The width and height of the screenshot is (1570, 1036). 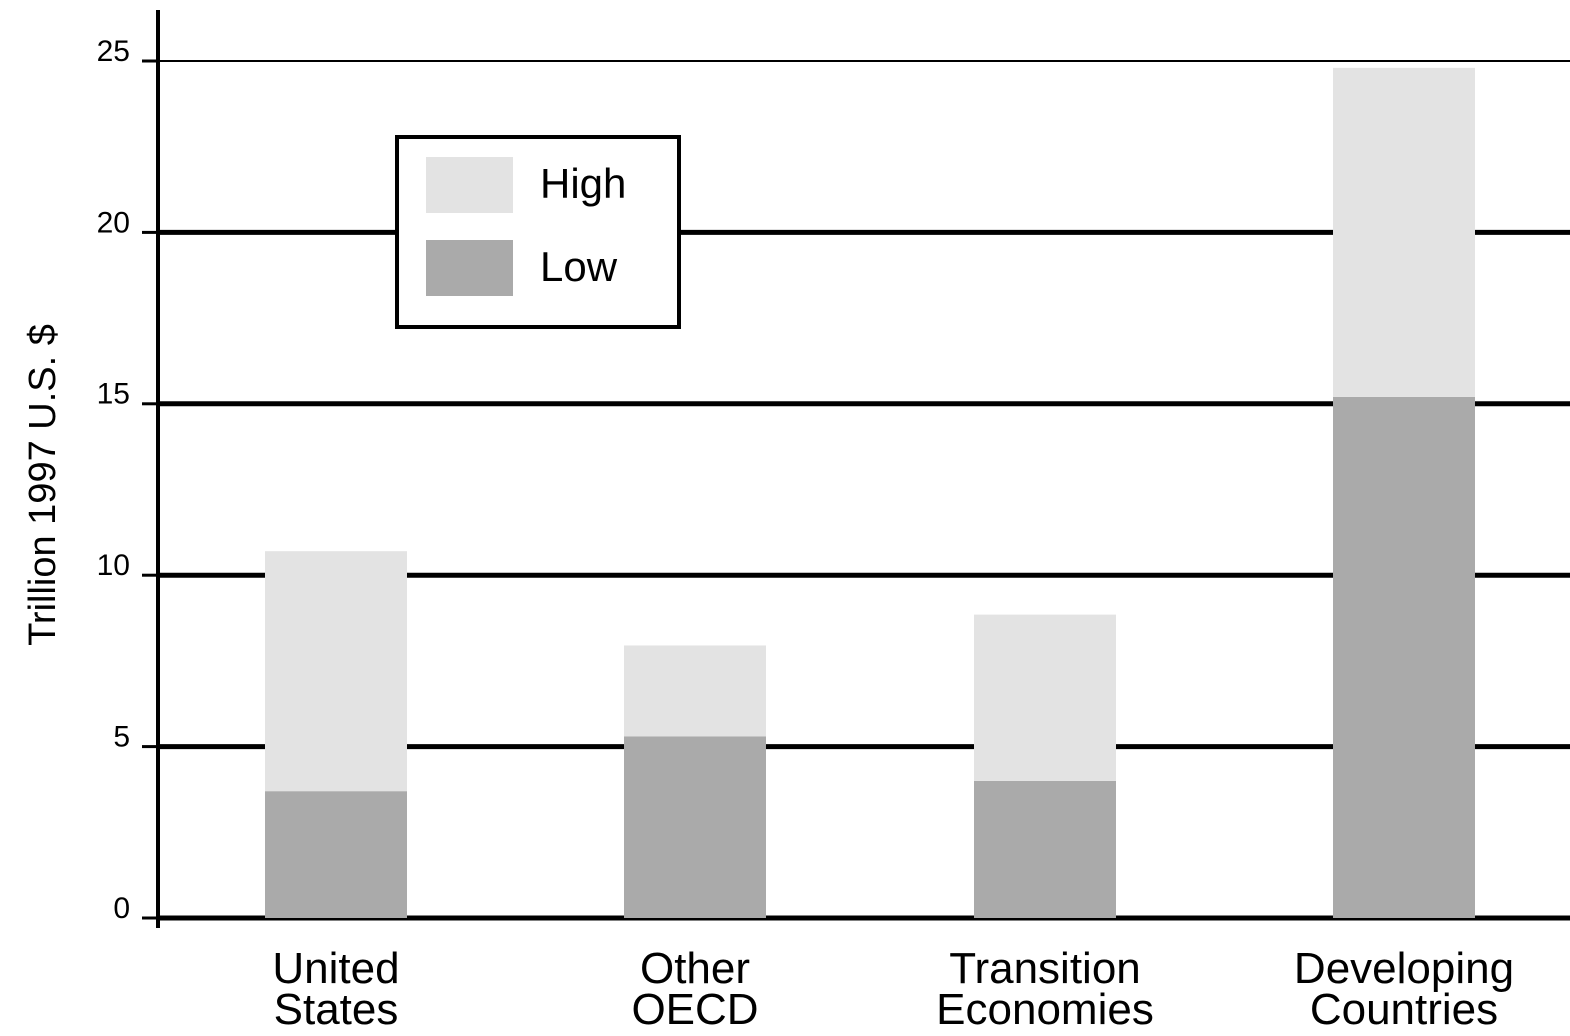 What do you see at coordinates (113, 51) in the screenshot?
I see `y-tick-label: 25` at bounding box center [113, 51].